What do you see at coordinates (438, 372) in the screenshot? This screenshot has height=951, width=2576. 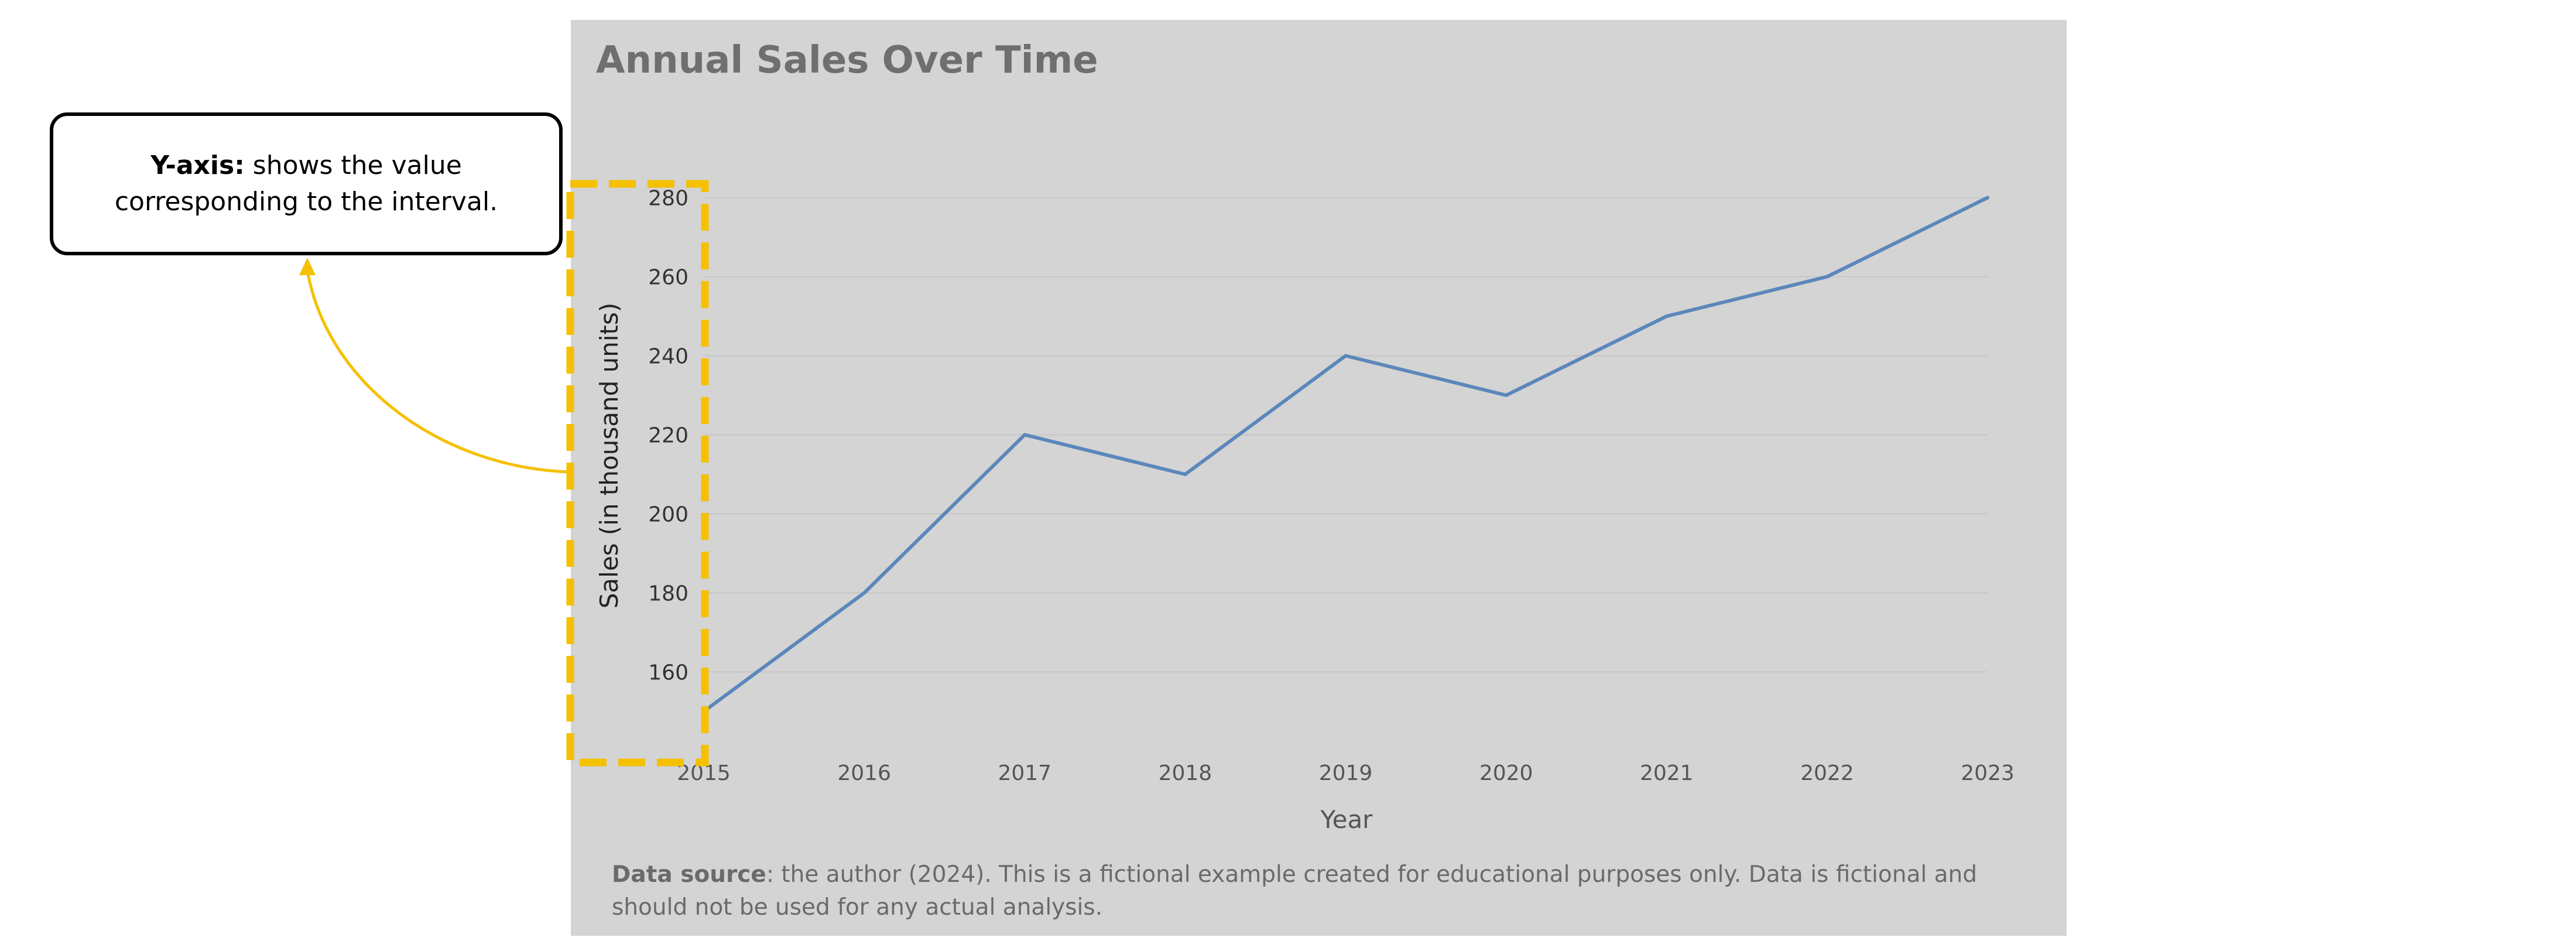 I see `callout-arrow` at bounding box center [438, 372].